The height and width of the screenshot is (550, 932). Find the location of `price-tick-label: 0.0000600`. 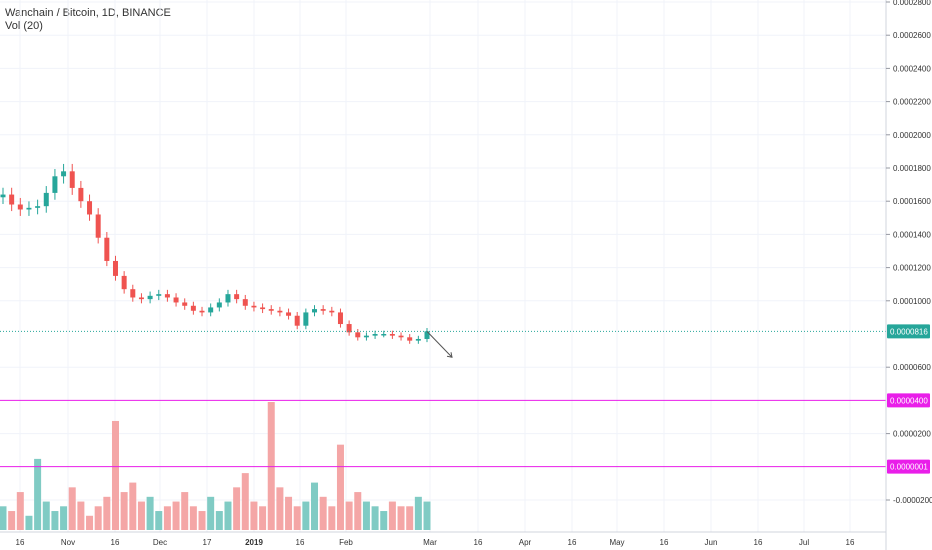

price-tick-label: 0.0000600 is located at coordinates (912, 367).